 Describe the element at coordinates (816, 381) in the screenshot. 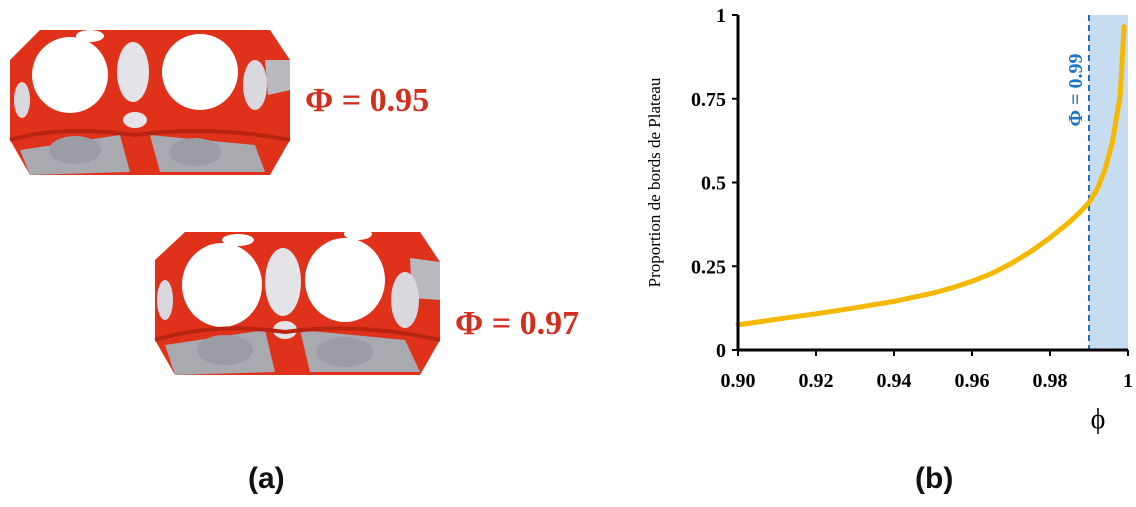

I see `x-tick-label: 0.92` at that location.